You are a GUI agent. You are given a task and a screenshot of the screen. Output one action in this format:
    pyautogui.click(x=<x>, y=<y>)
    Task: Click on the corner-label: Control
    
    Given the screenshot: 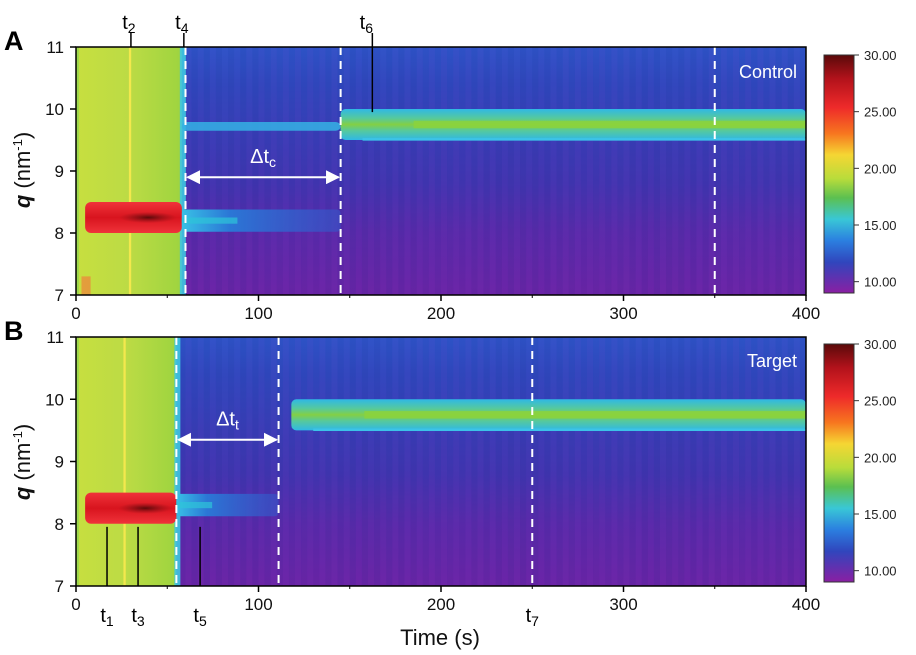 What is the action you would take?
    pyautogui.click(x=768, y=72)
    